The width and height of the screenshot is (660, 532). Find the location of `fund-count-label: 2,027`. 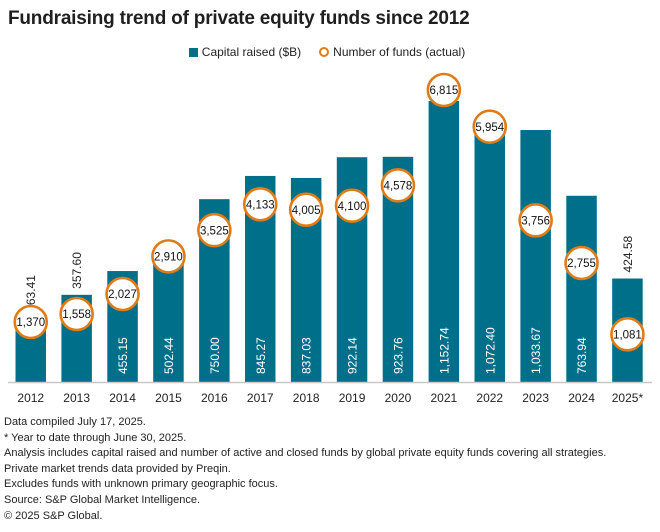

fund-count-label: 2,027 is located at coordinates (122, 295).